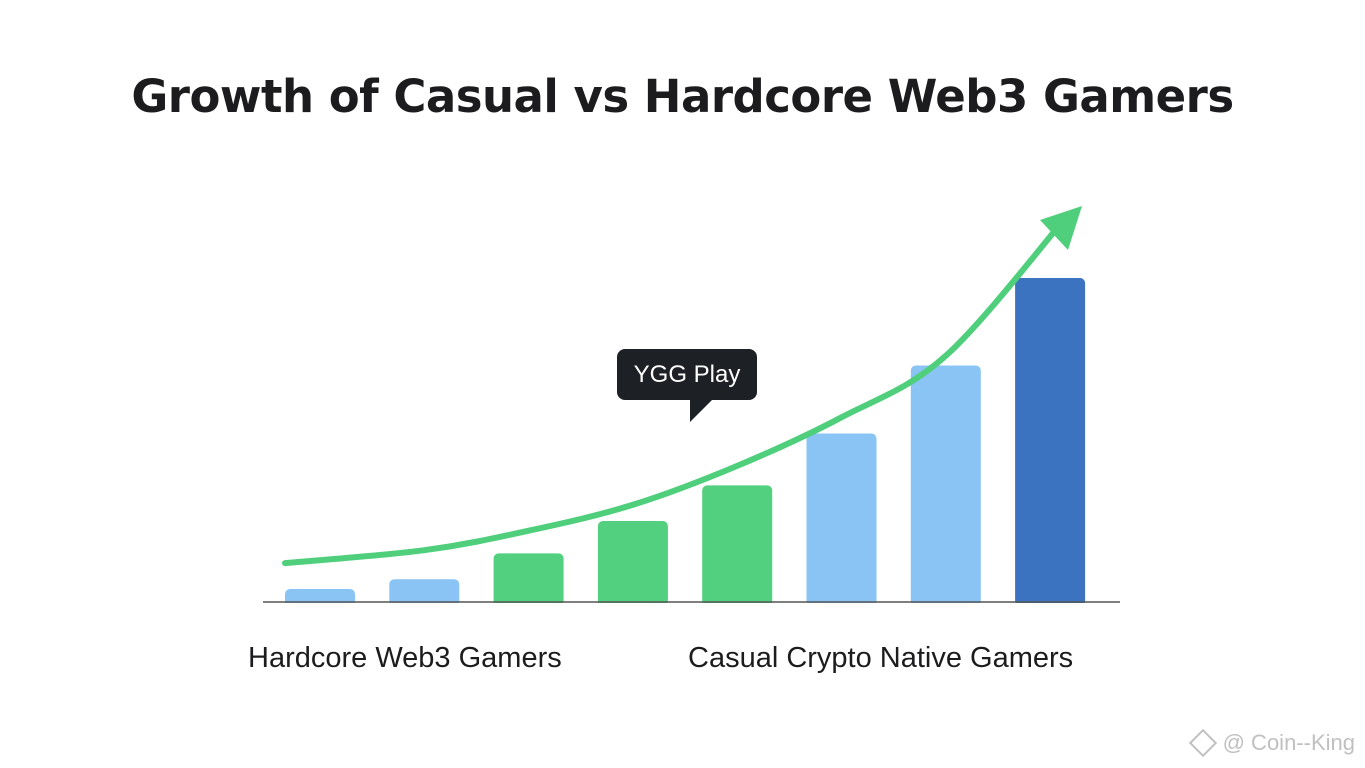  Describe the element at coordinates (693, 607) in the screenshot. I see `baseline-mask` at that location.